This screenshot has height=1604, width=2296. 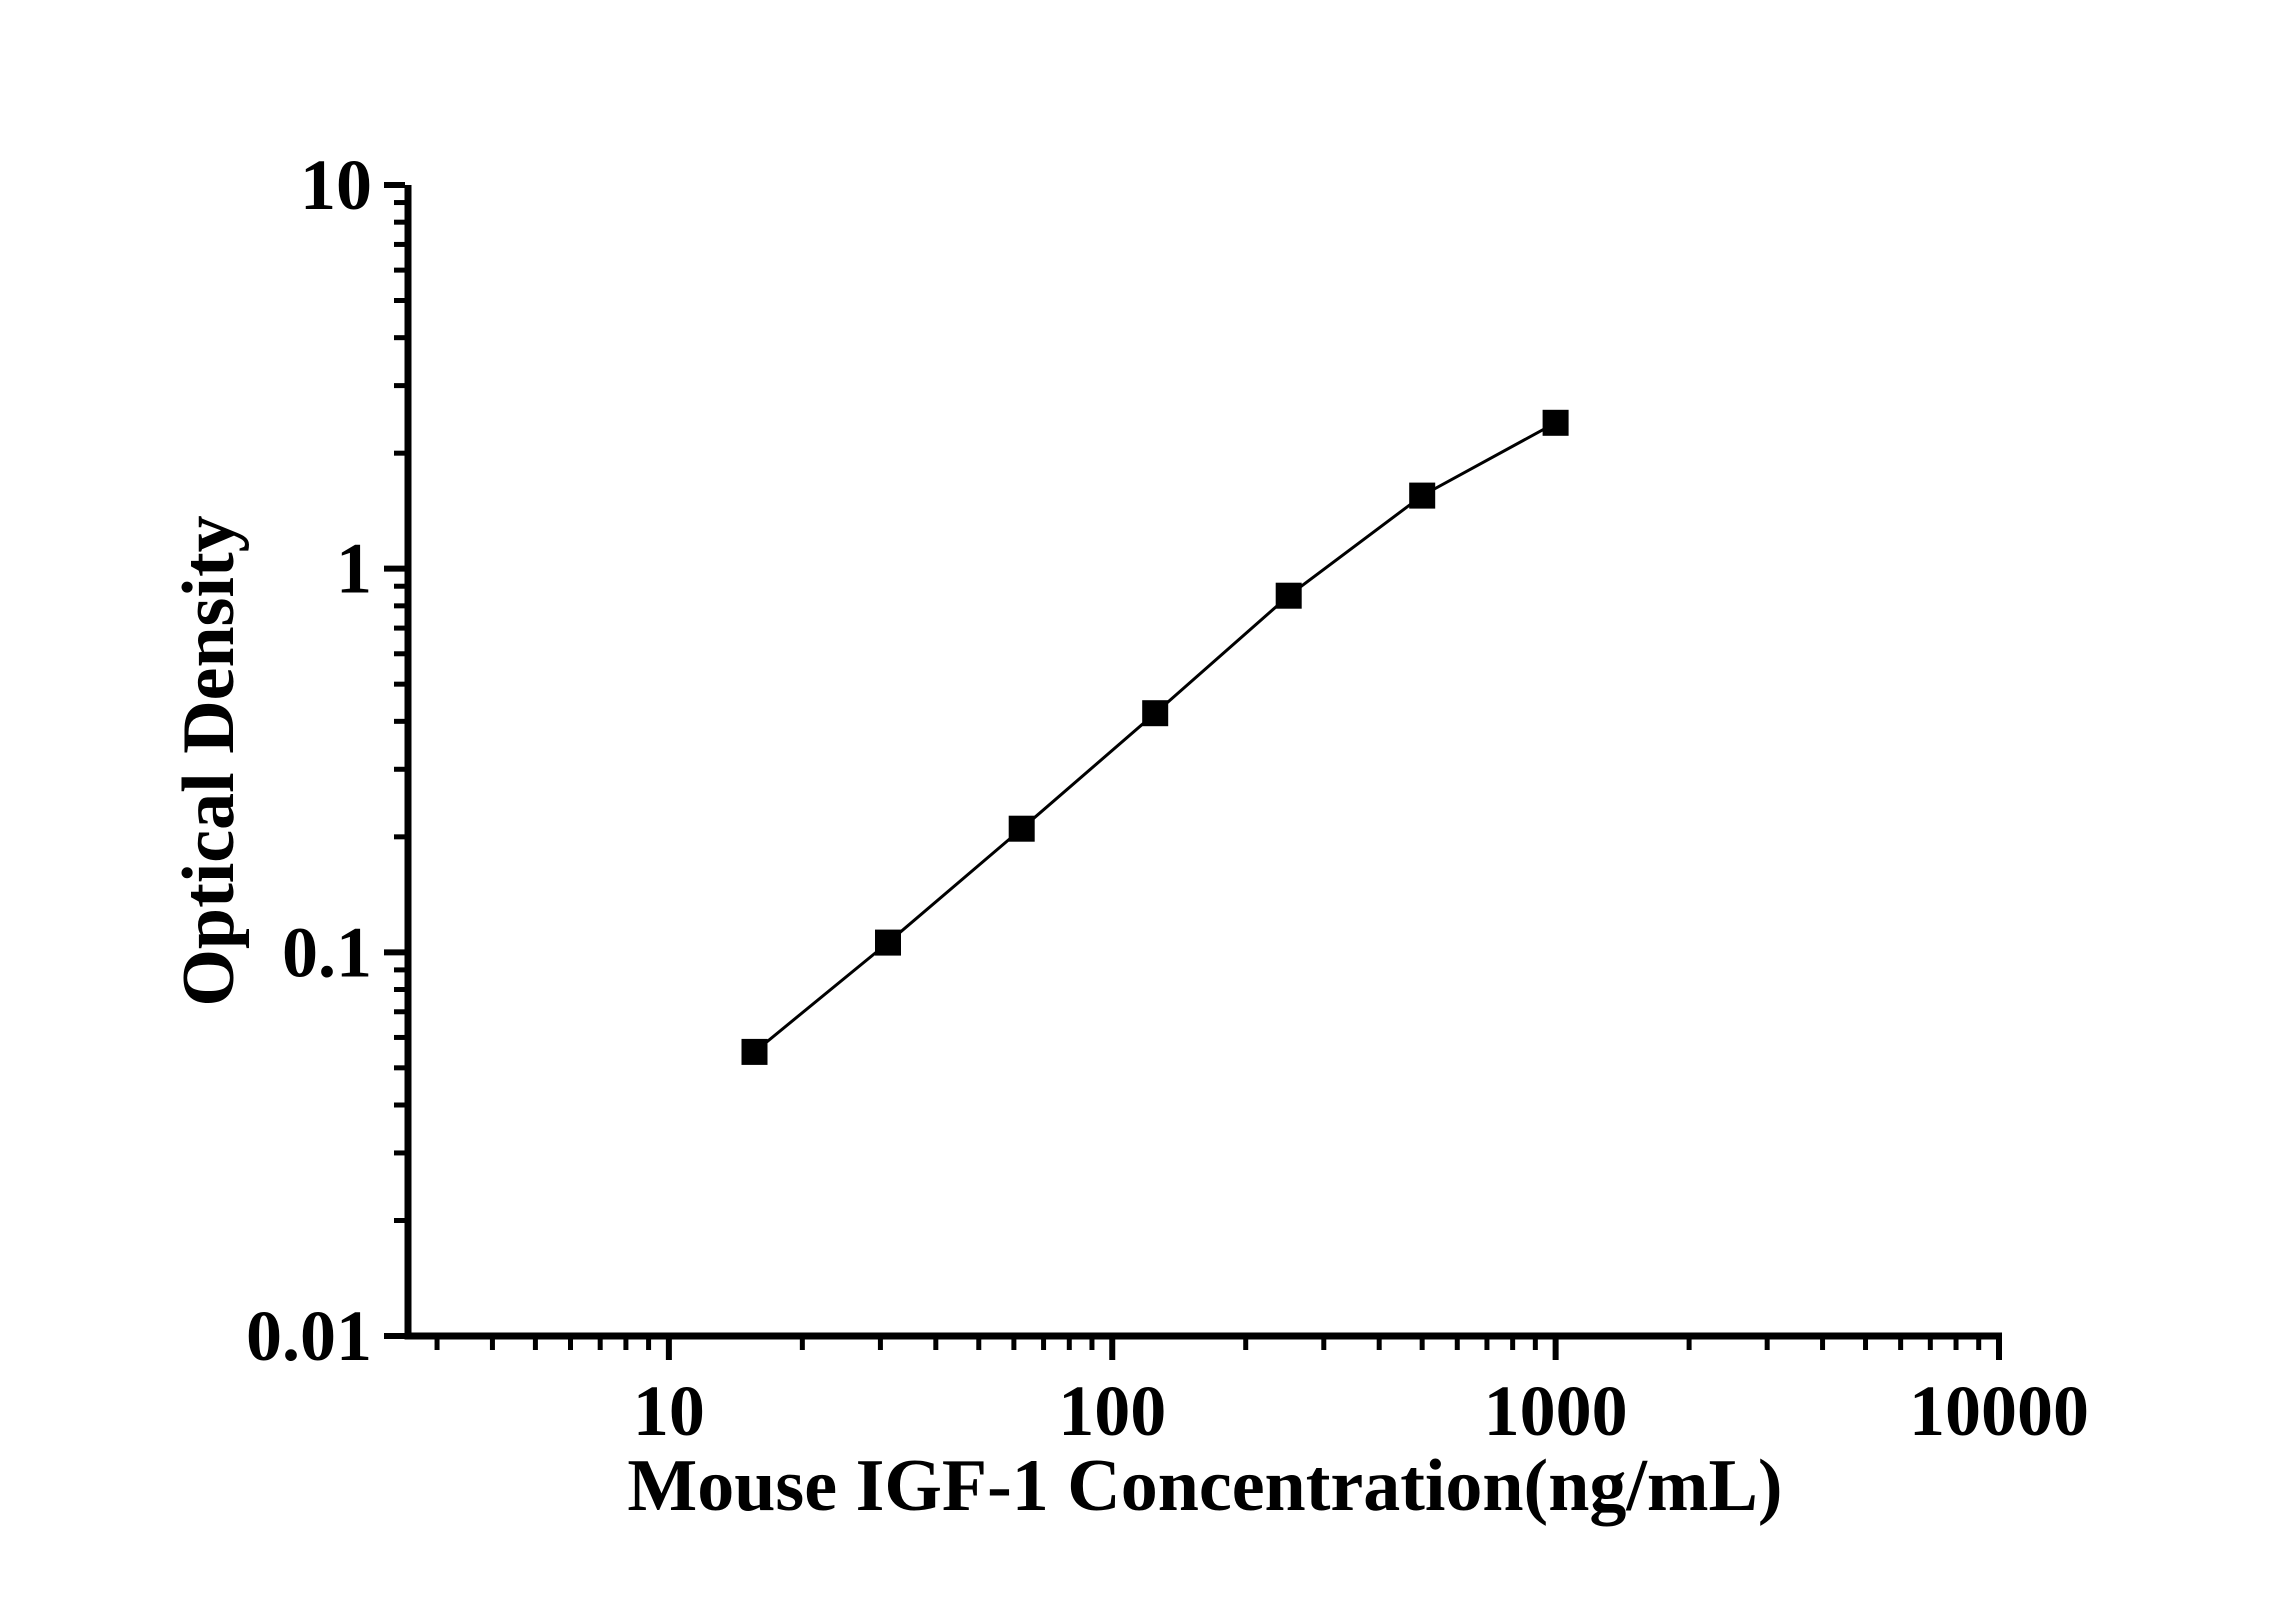 What do you see at coordinates (309, 1336) in the screenshot?
I see `y-tick-label: 0.01` at bounding box center [309, 1336].